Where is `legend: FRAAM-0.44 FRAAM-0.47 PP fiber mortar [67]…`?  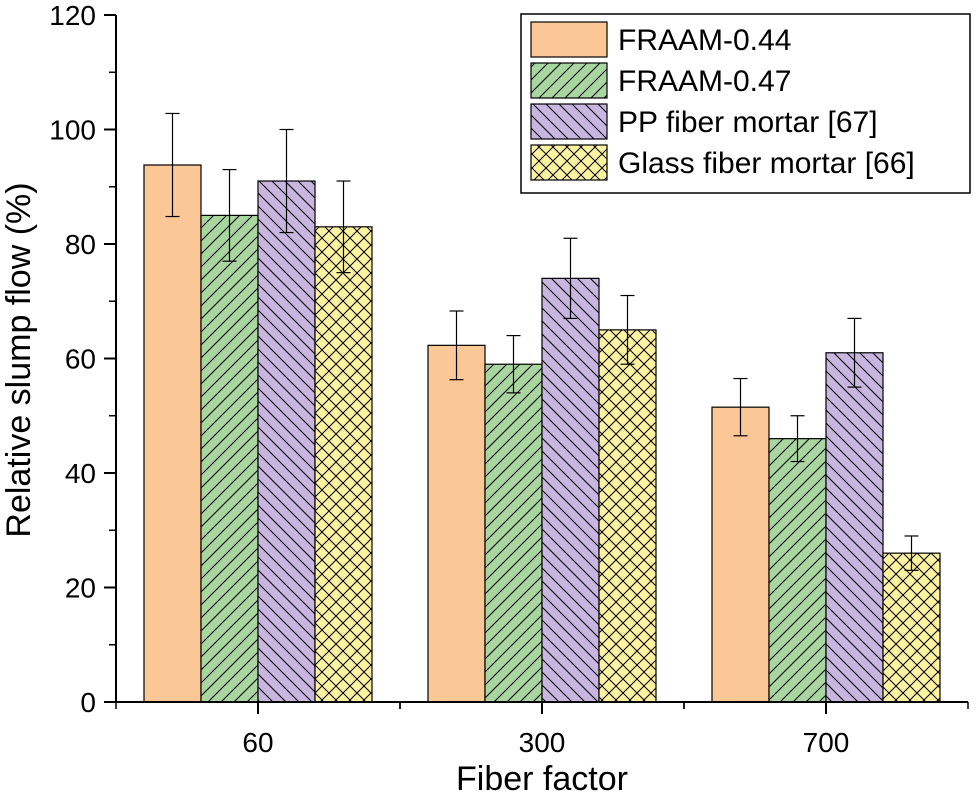 legend: FRAAM-0.44 FRAAM-0.47 PP fiber mortar [67]… is located at coordinates (745, 103).